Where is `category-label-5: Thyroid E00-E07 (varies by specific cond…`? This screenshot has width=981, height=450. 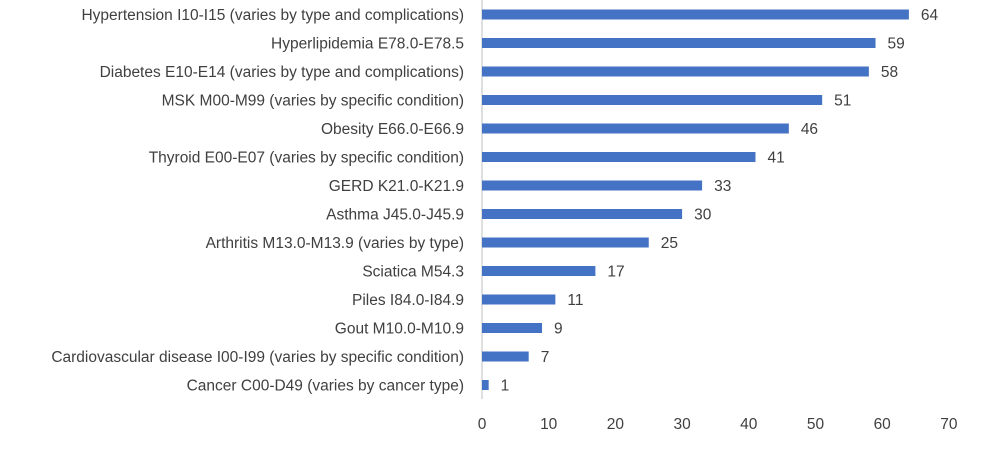
category-label-5: Thyroid E00-E07 (varies by specific cond… is located at coordinates (306, 158).